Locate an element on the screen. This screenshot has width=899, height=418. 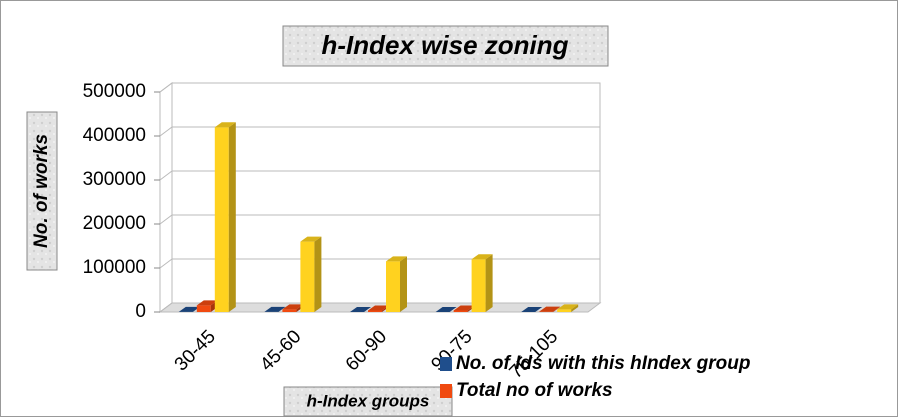
side-wall is located at coordinates (166, 197).